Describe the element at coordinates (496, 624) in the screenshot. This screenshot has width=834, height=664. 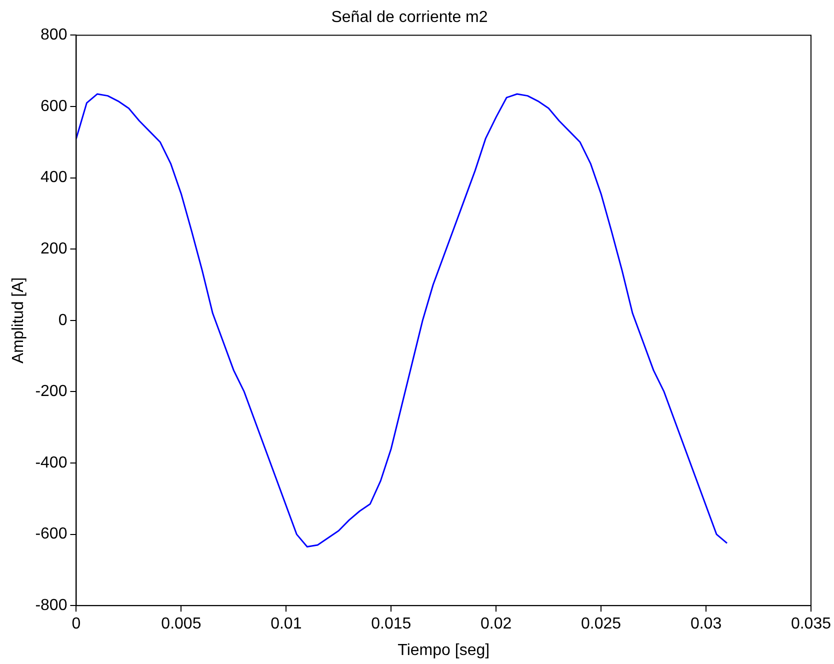
I see `x-tick-label: 0.02` at that location.